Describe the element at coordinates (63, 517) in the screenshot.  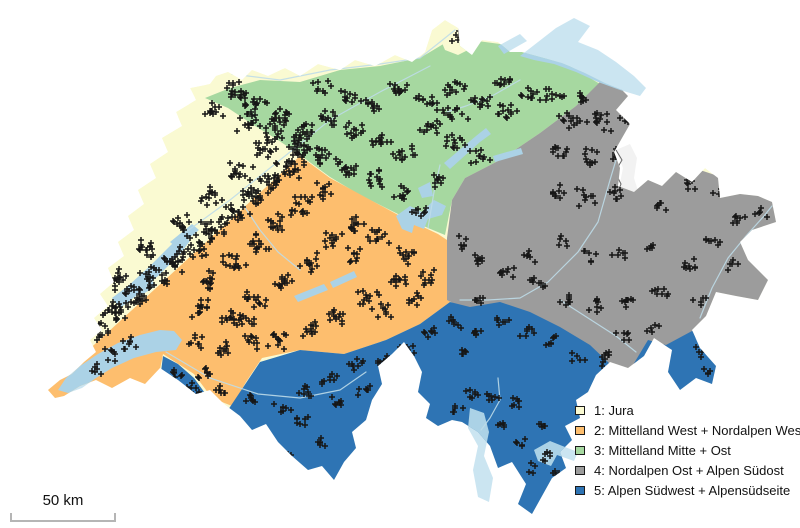
I see `scale-bar-line` at that location.